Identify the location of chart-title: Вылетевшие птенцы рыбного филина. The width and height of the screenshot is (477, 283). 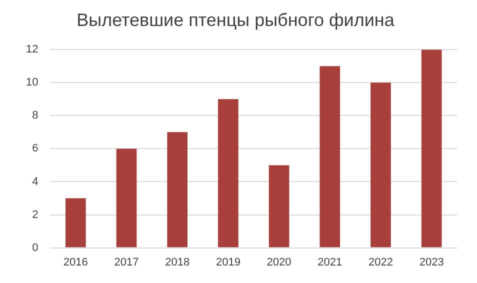
(236, 20).